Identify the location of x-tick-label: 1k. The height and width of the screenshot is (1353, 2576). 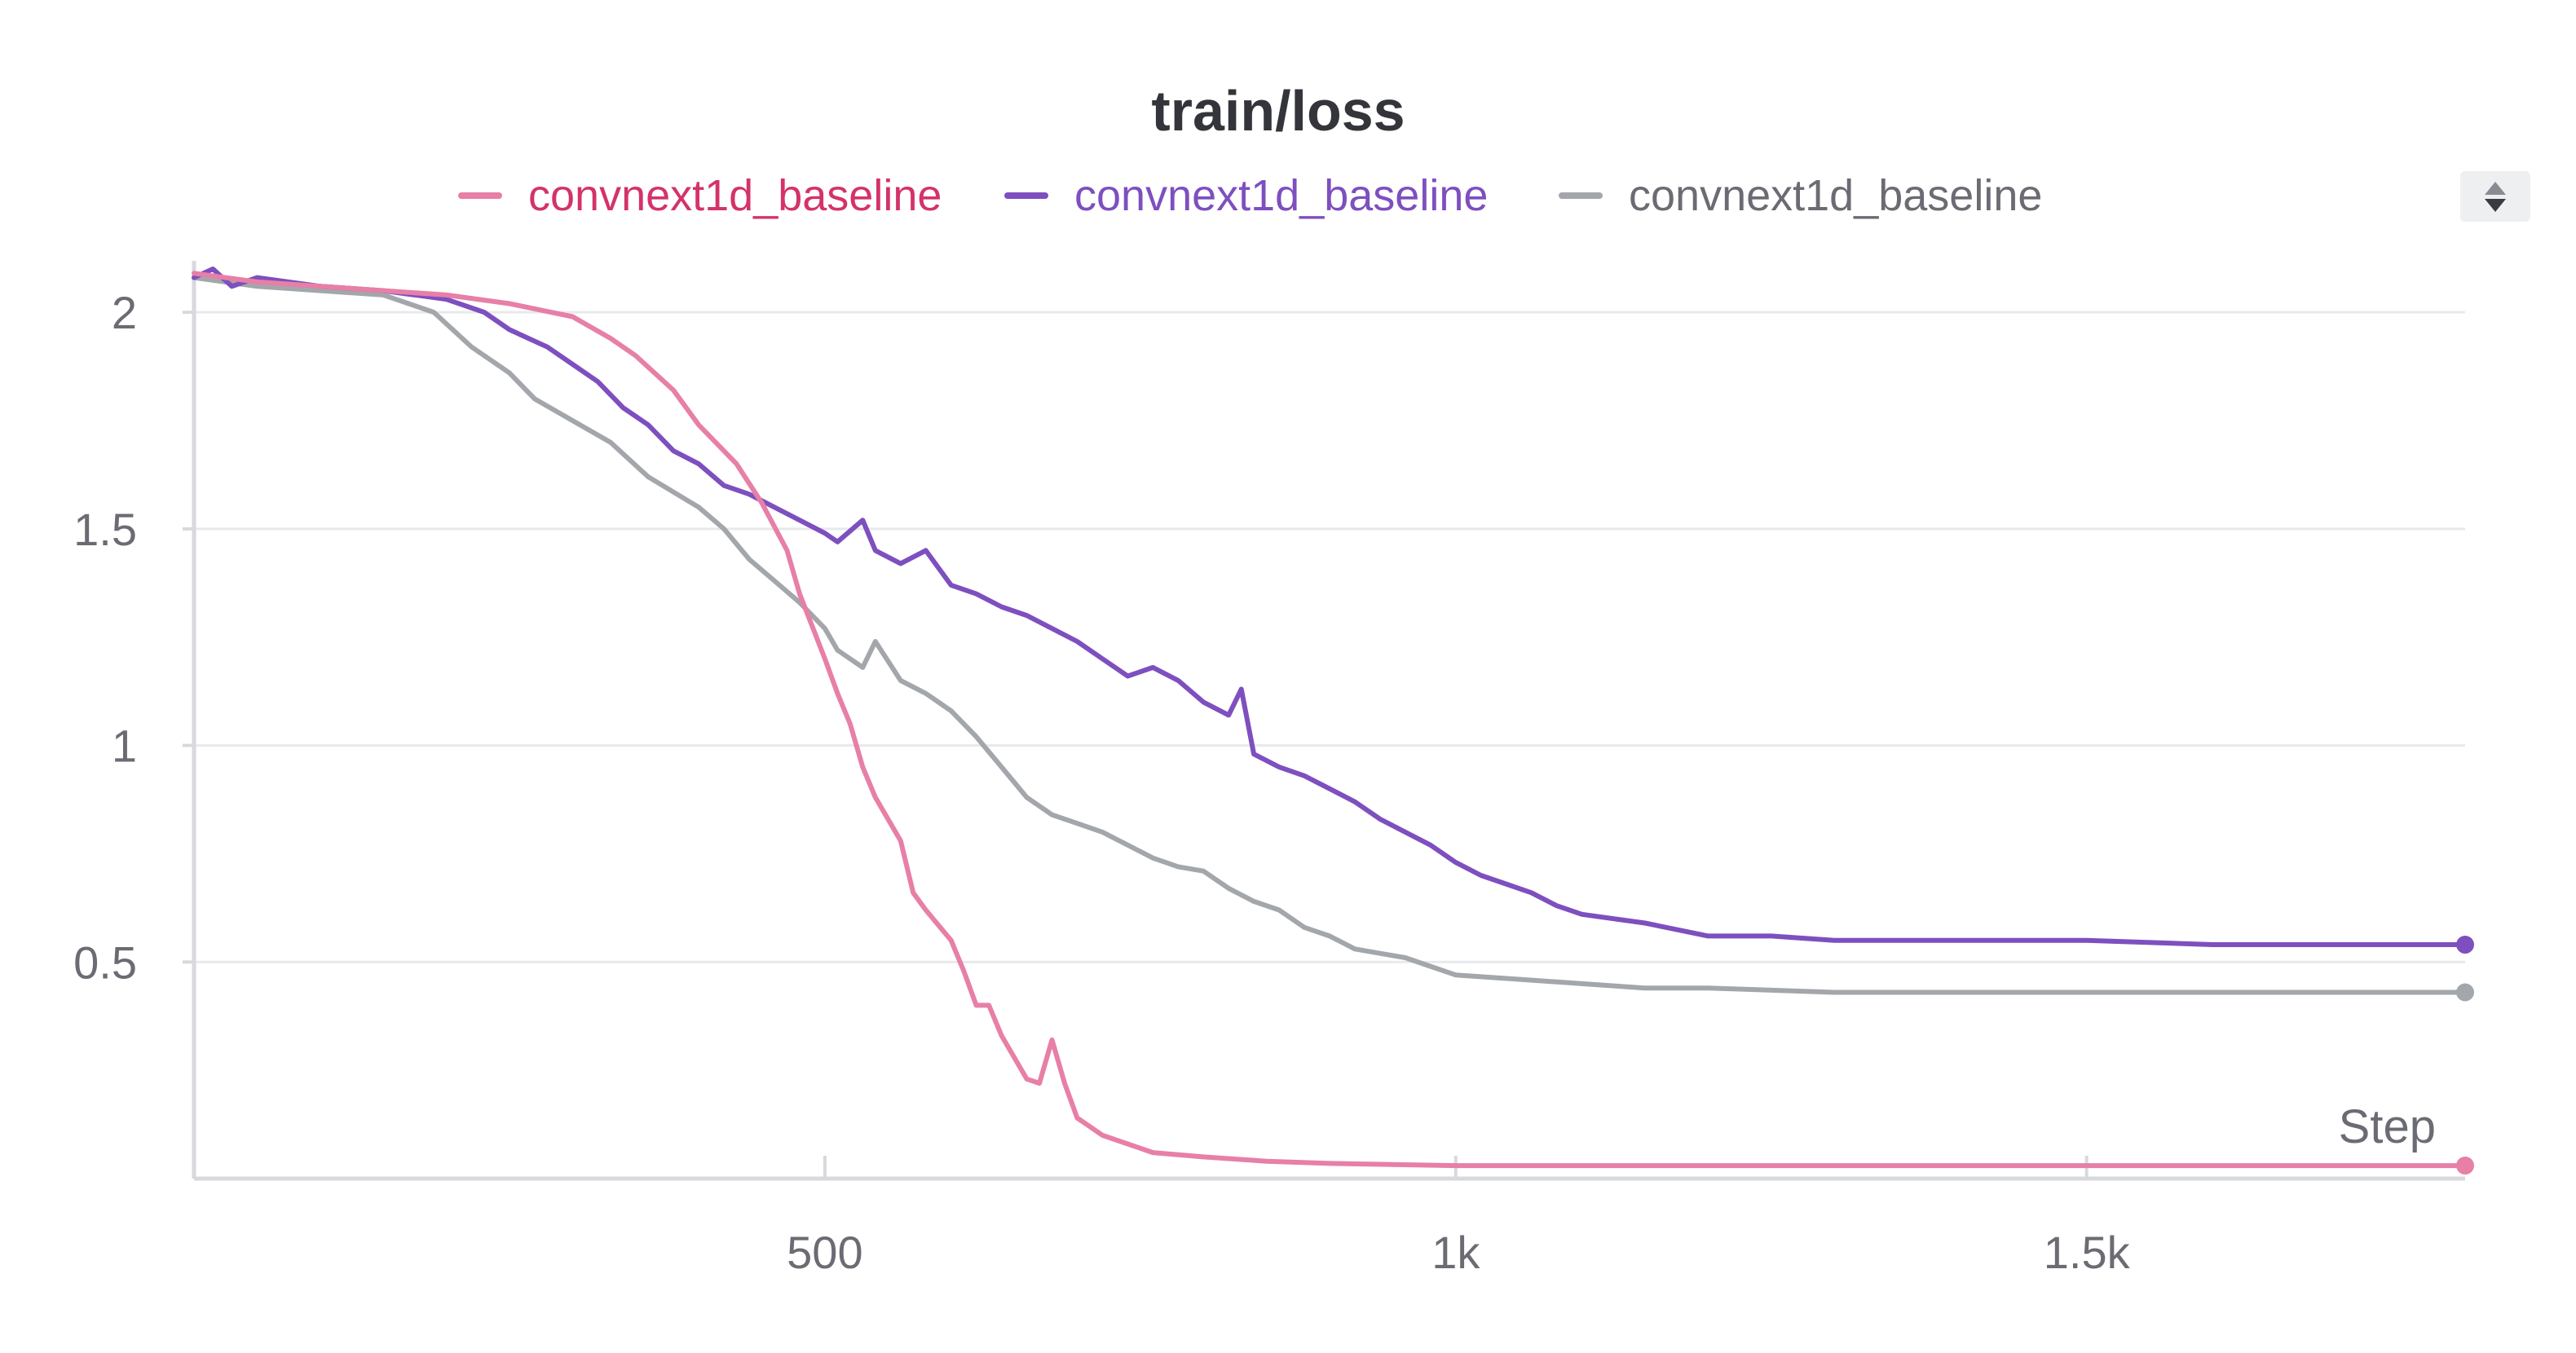
(1455, 1252).